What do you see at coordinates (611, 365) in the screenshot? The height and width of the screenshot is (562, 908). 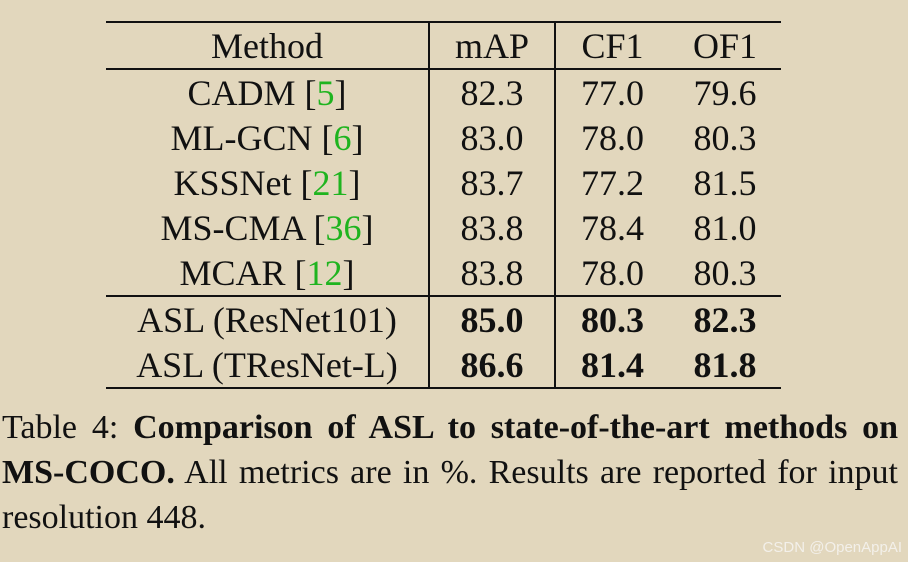 I see `cf1-cell: 81.4` at bounding box center [611, 365].